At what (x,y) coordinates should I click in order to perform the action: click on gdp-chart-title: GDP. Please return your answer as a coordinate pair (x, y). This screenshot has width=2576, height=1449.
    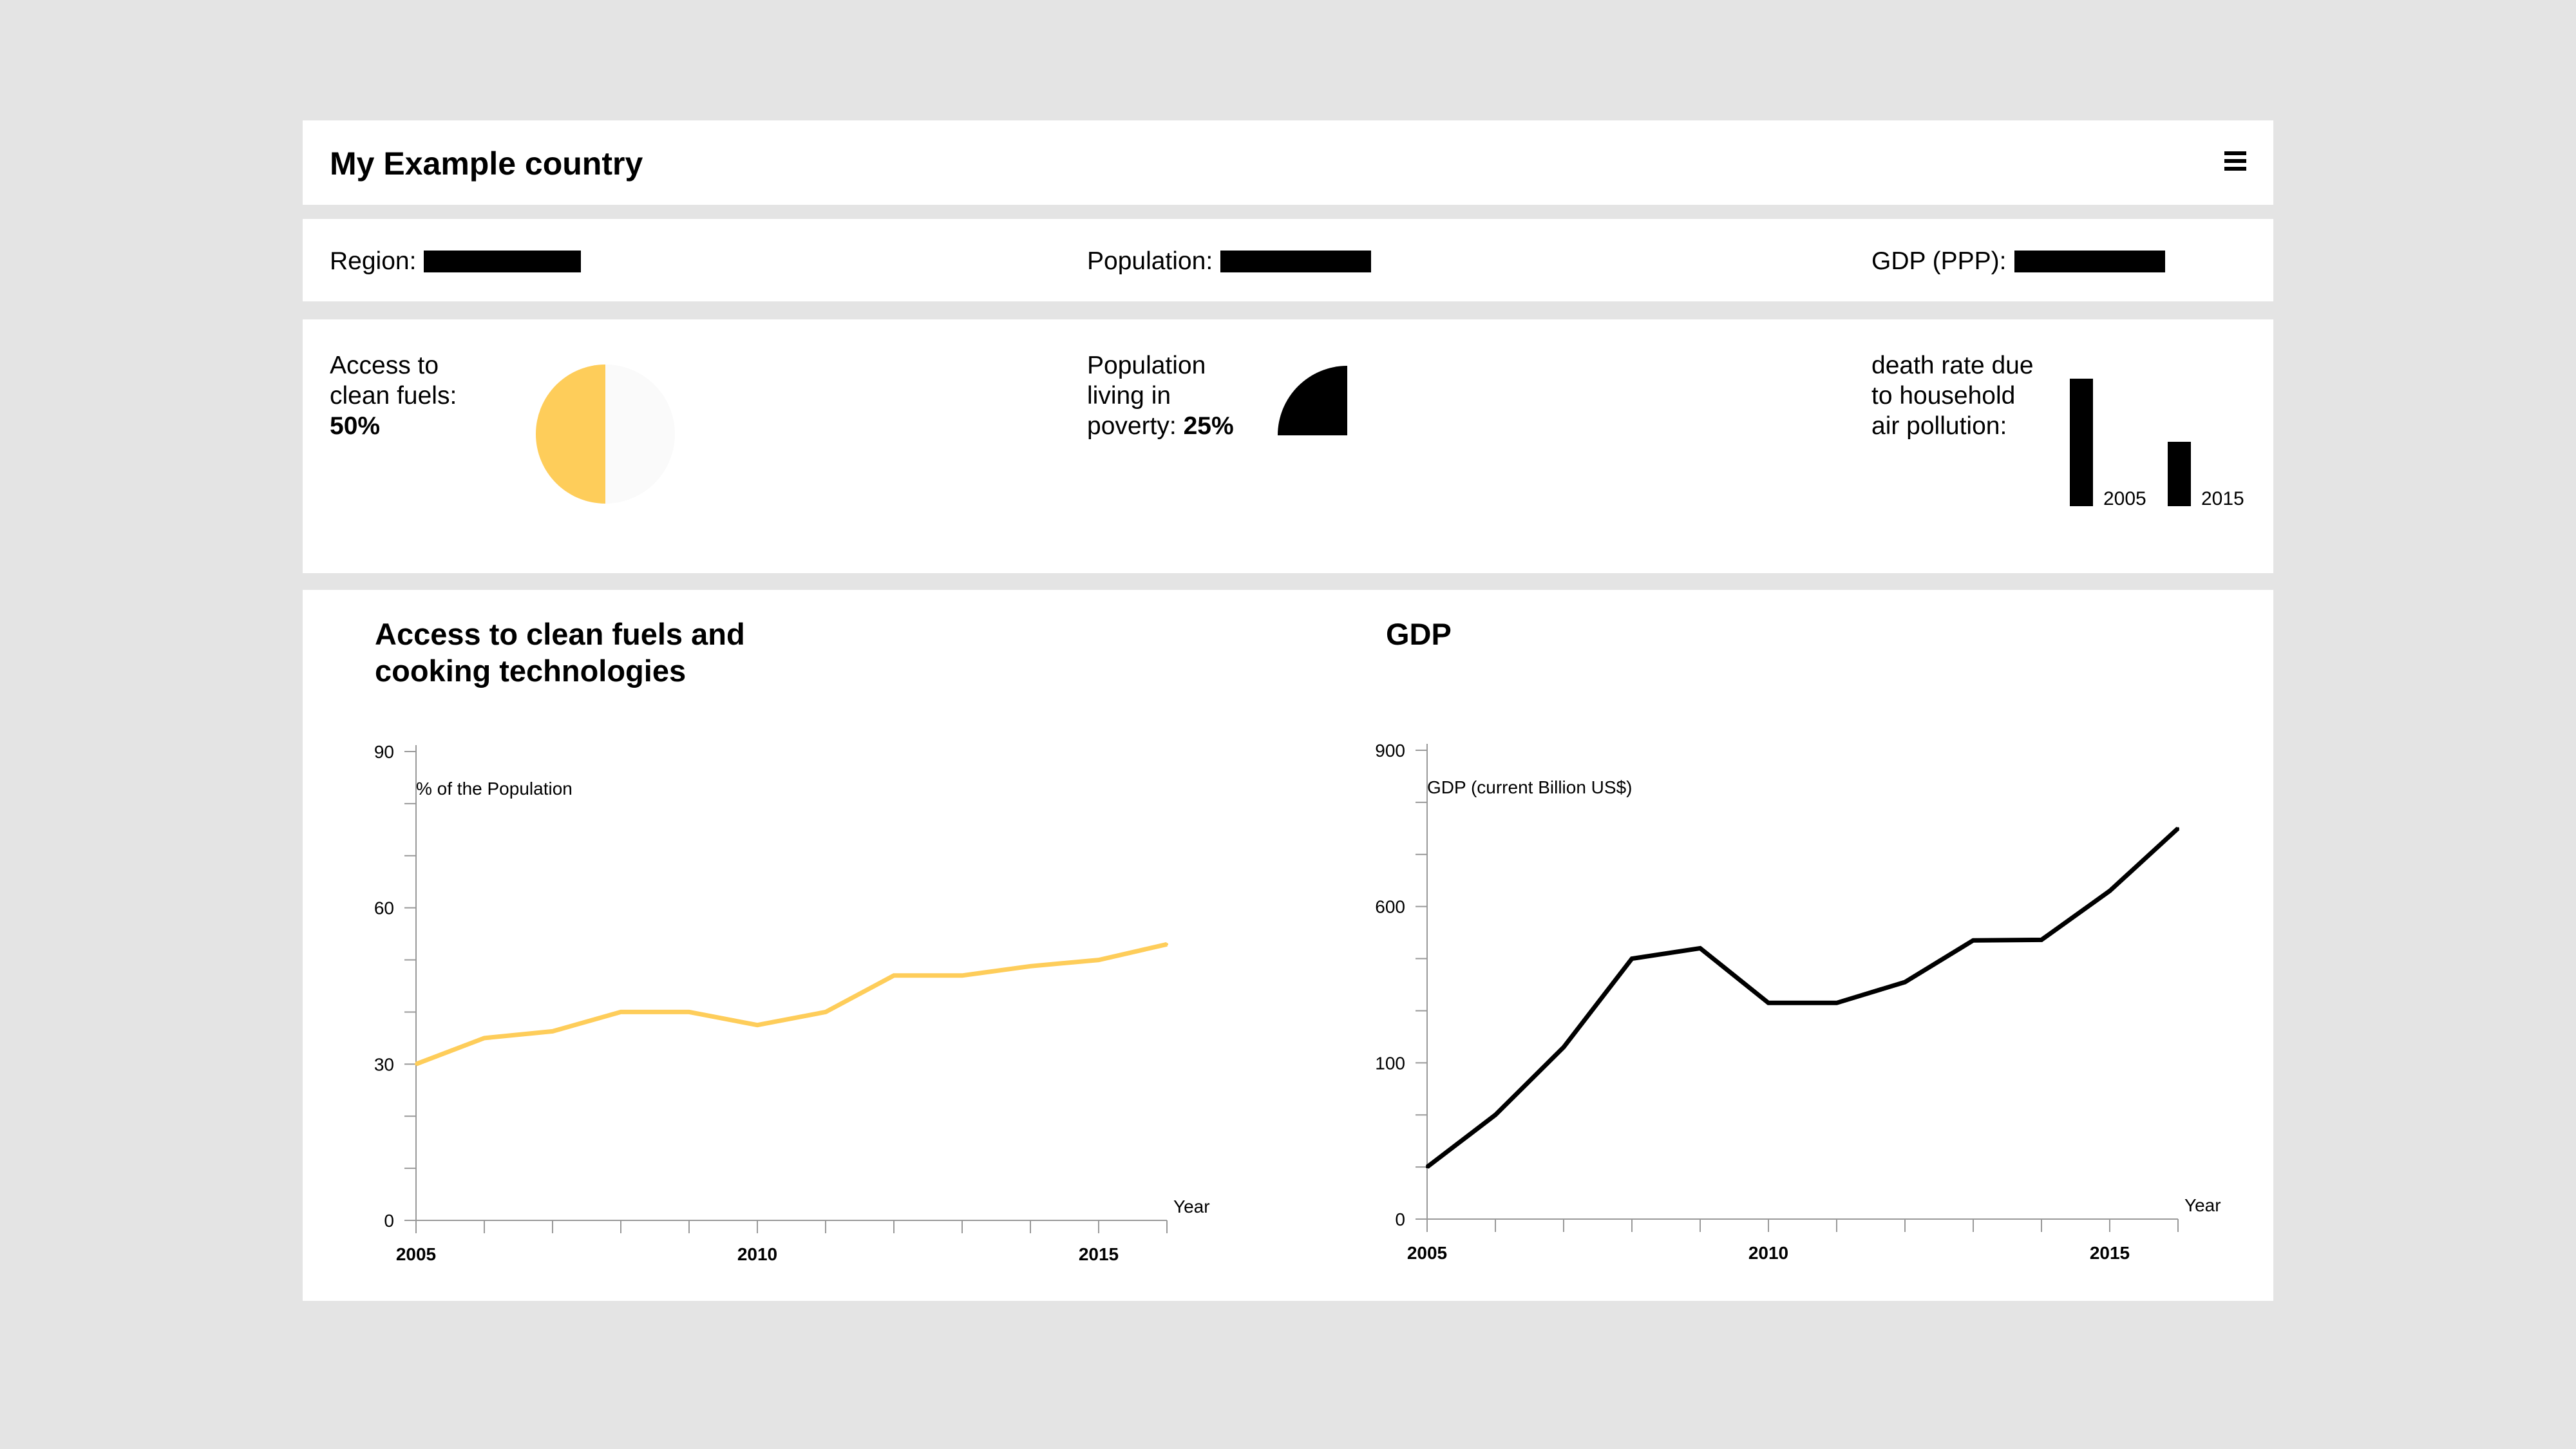
    Looking at the image, I should click on (1419, 634).